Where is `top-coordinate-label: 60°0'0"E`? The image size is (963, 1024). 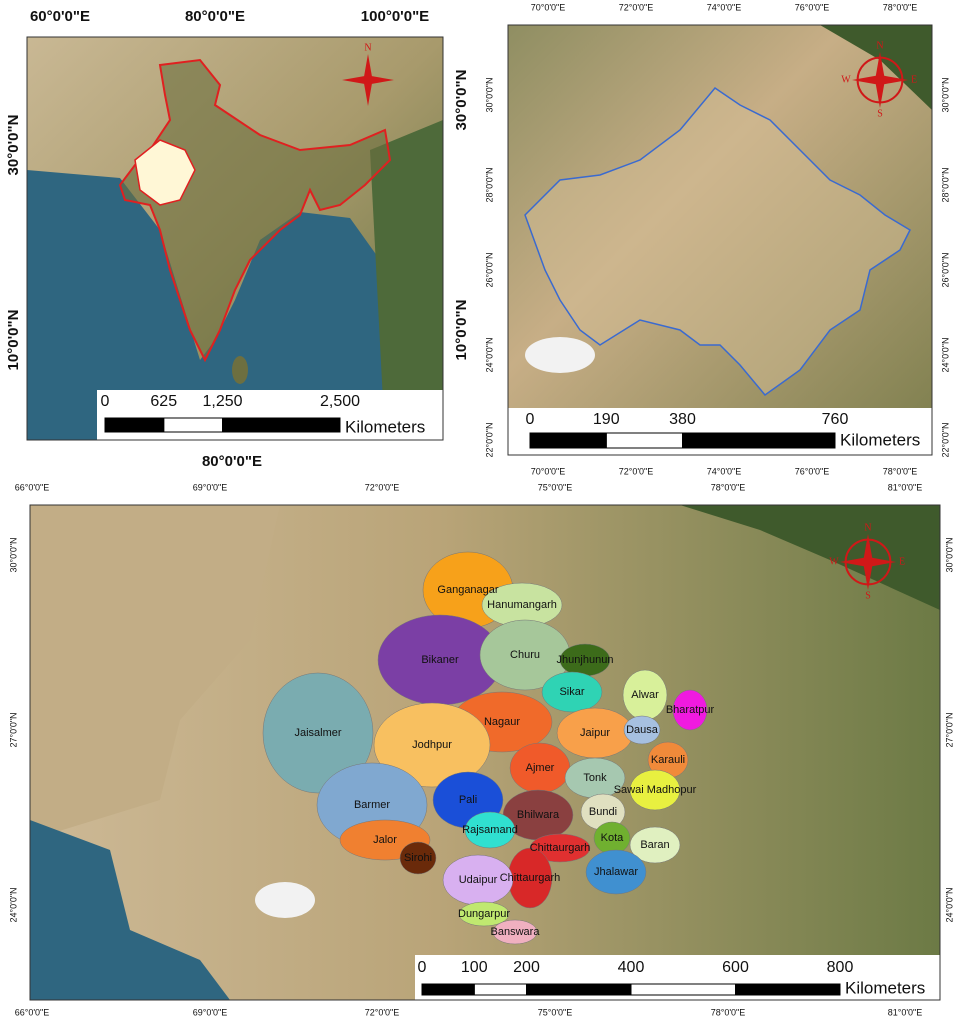 top-coordinate-label: 60°0'0"E is located at coordinates (60, 16).